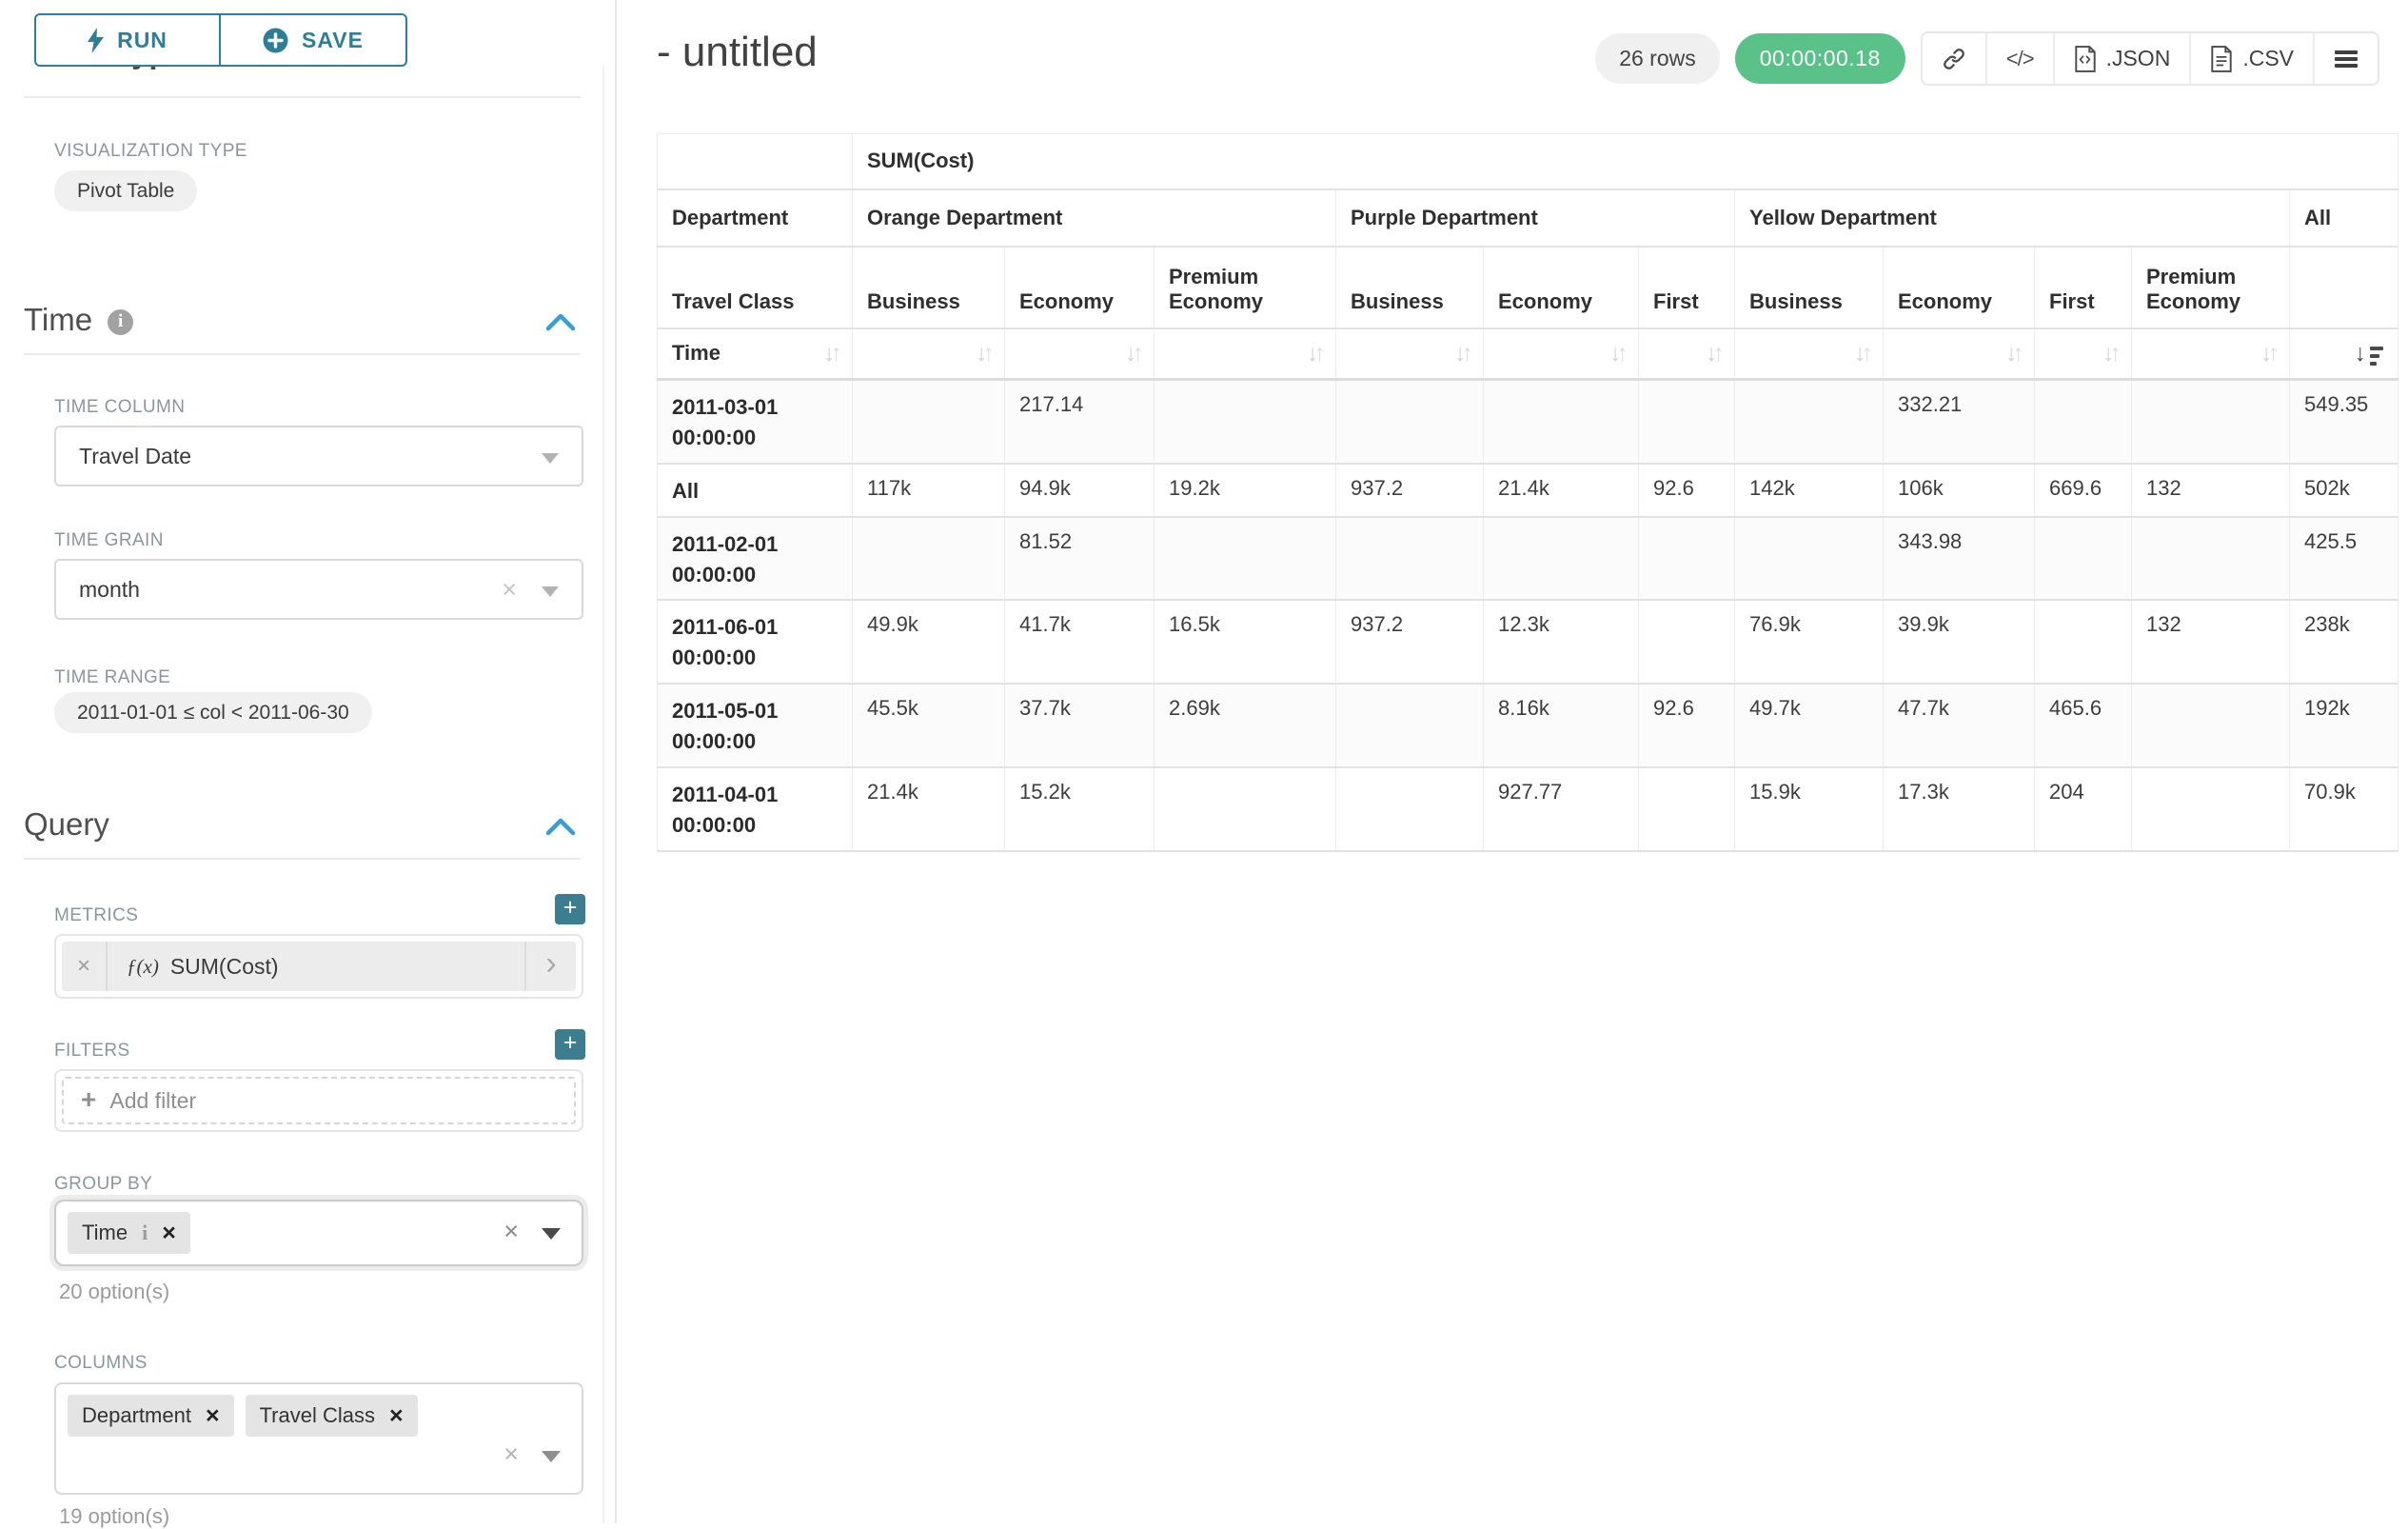 The image size is (2408, 1529). What do you see at coordinates (1080, 559) in the screenshot?
I see `value-cell: 81.52` at bounding box center [1080, 559].